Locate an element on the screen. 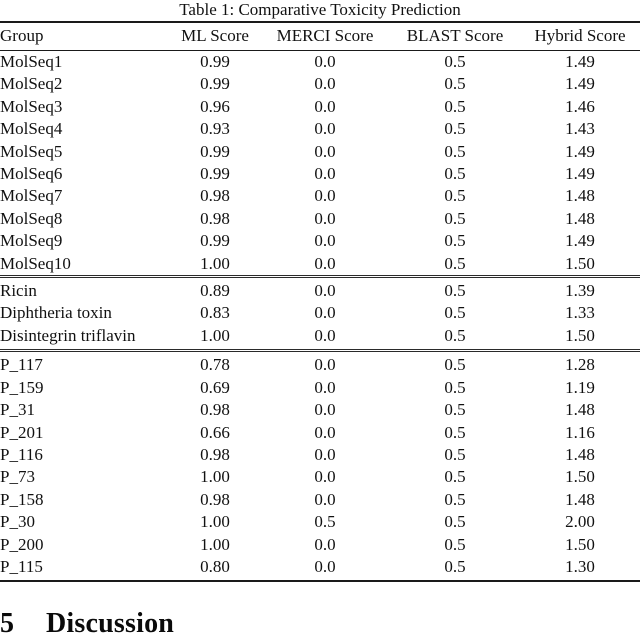  table-row: P_117 0.78 0.0 0.5 1.28 is located at coordinates (320, 364).